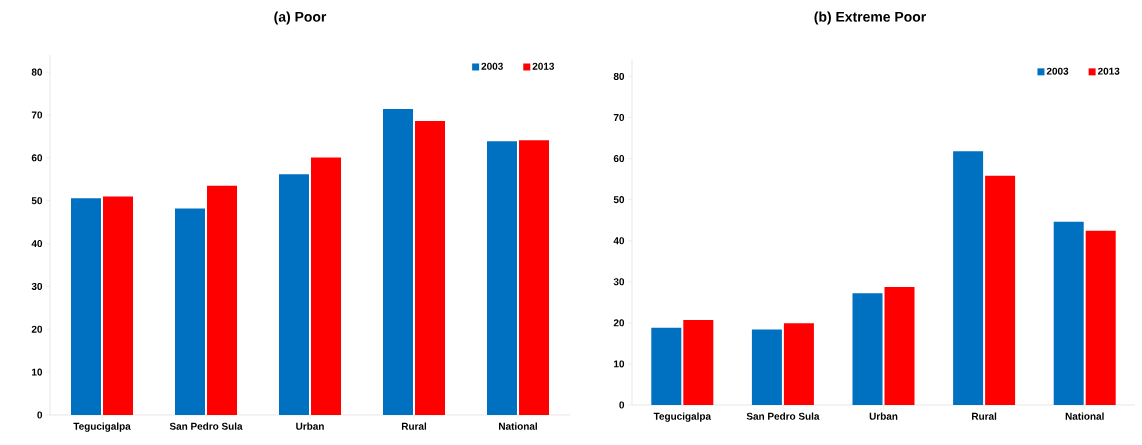 This screenshot has width=1142, height=445. Describe the element at coordinates (870, 18) in the screenshot. I see `chart-title: (b) Extreme Poor` at that location.